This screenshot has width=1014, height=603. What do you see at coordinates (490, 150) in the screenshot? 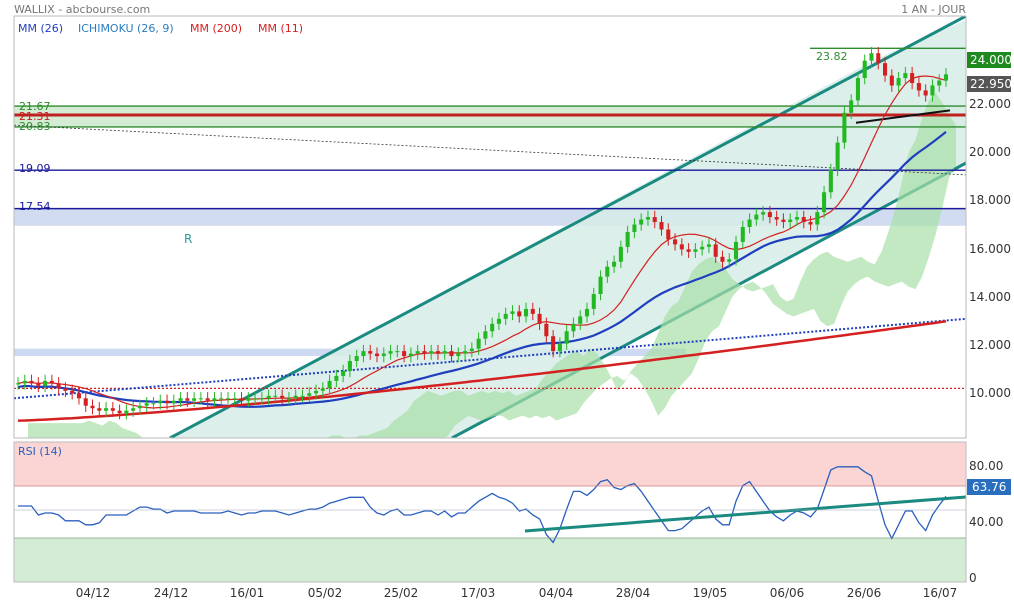
I see `dotted-trend-grey` at bounding box center [490, 150].